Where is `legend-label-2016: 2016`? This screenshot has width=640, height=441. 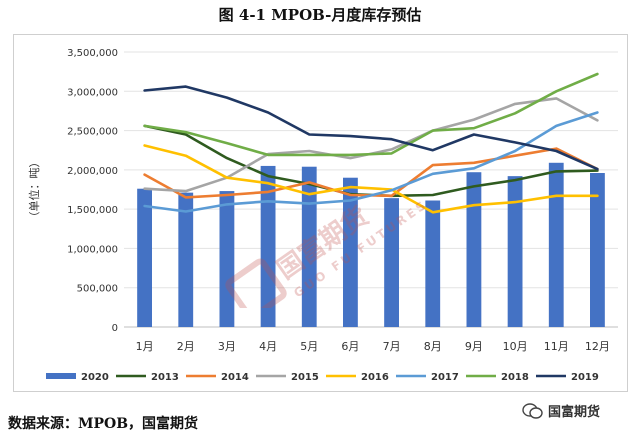 legend-label-2016: 2016 is located at coordinates (375, 377).